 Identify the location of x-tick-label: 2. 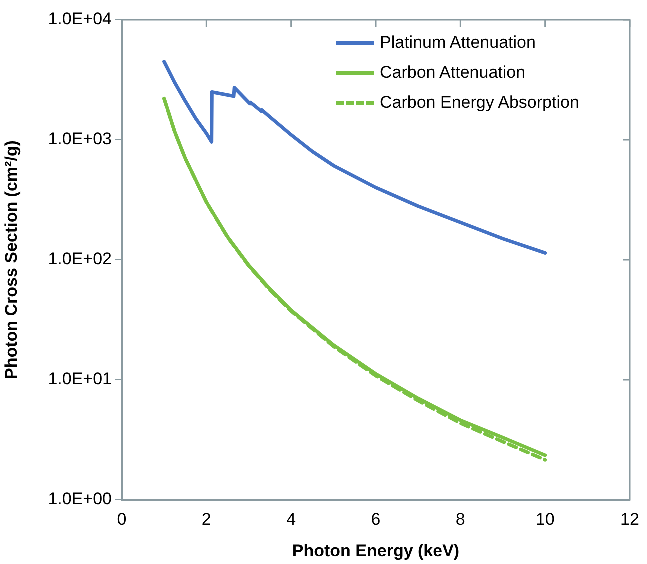
(207, 519).